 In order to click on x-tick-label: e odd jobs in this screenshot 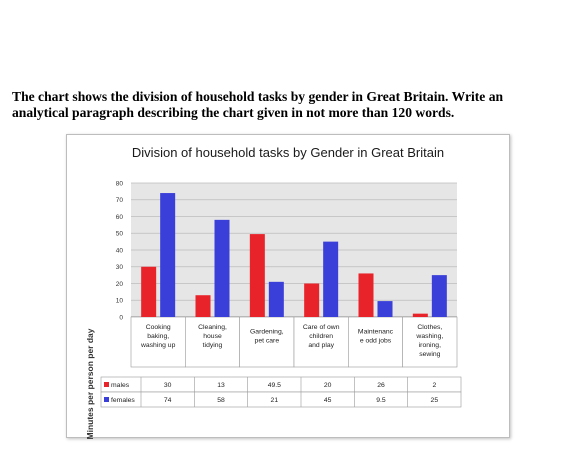, I will do `click(376, 341)`.